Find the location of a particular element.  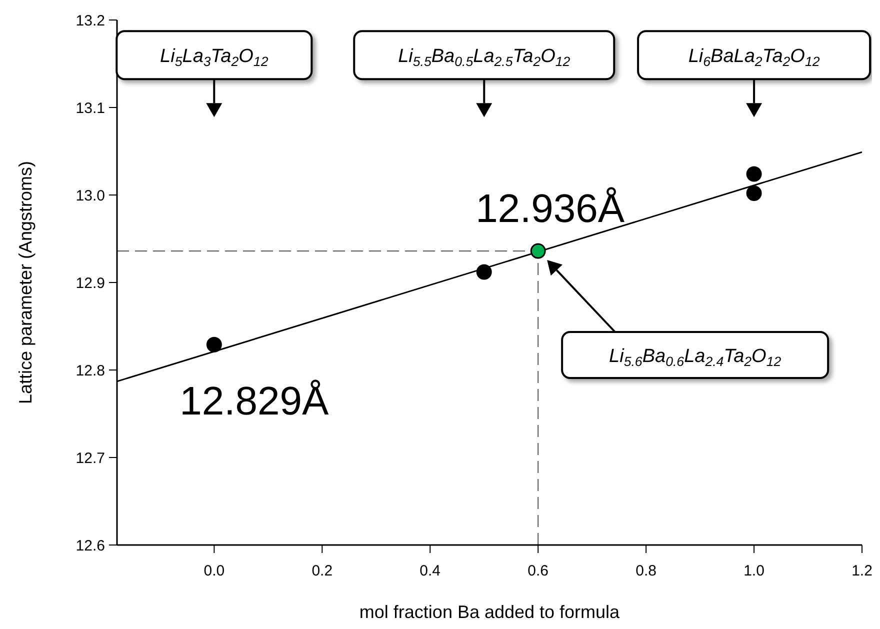

y-tick-label: 12.9 is located at coordinates (90, 283).